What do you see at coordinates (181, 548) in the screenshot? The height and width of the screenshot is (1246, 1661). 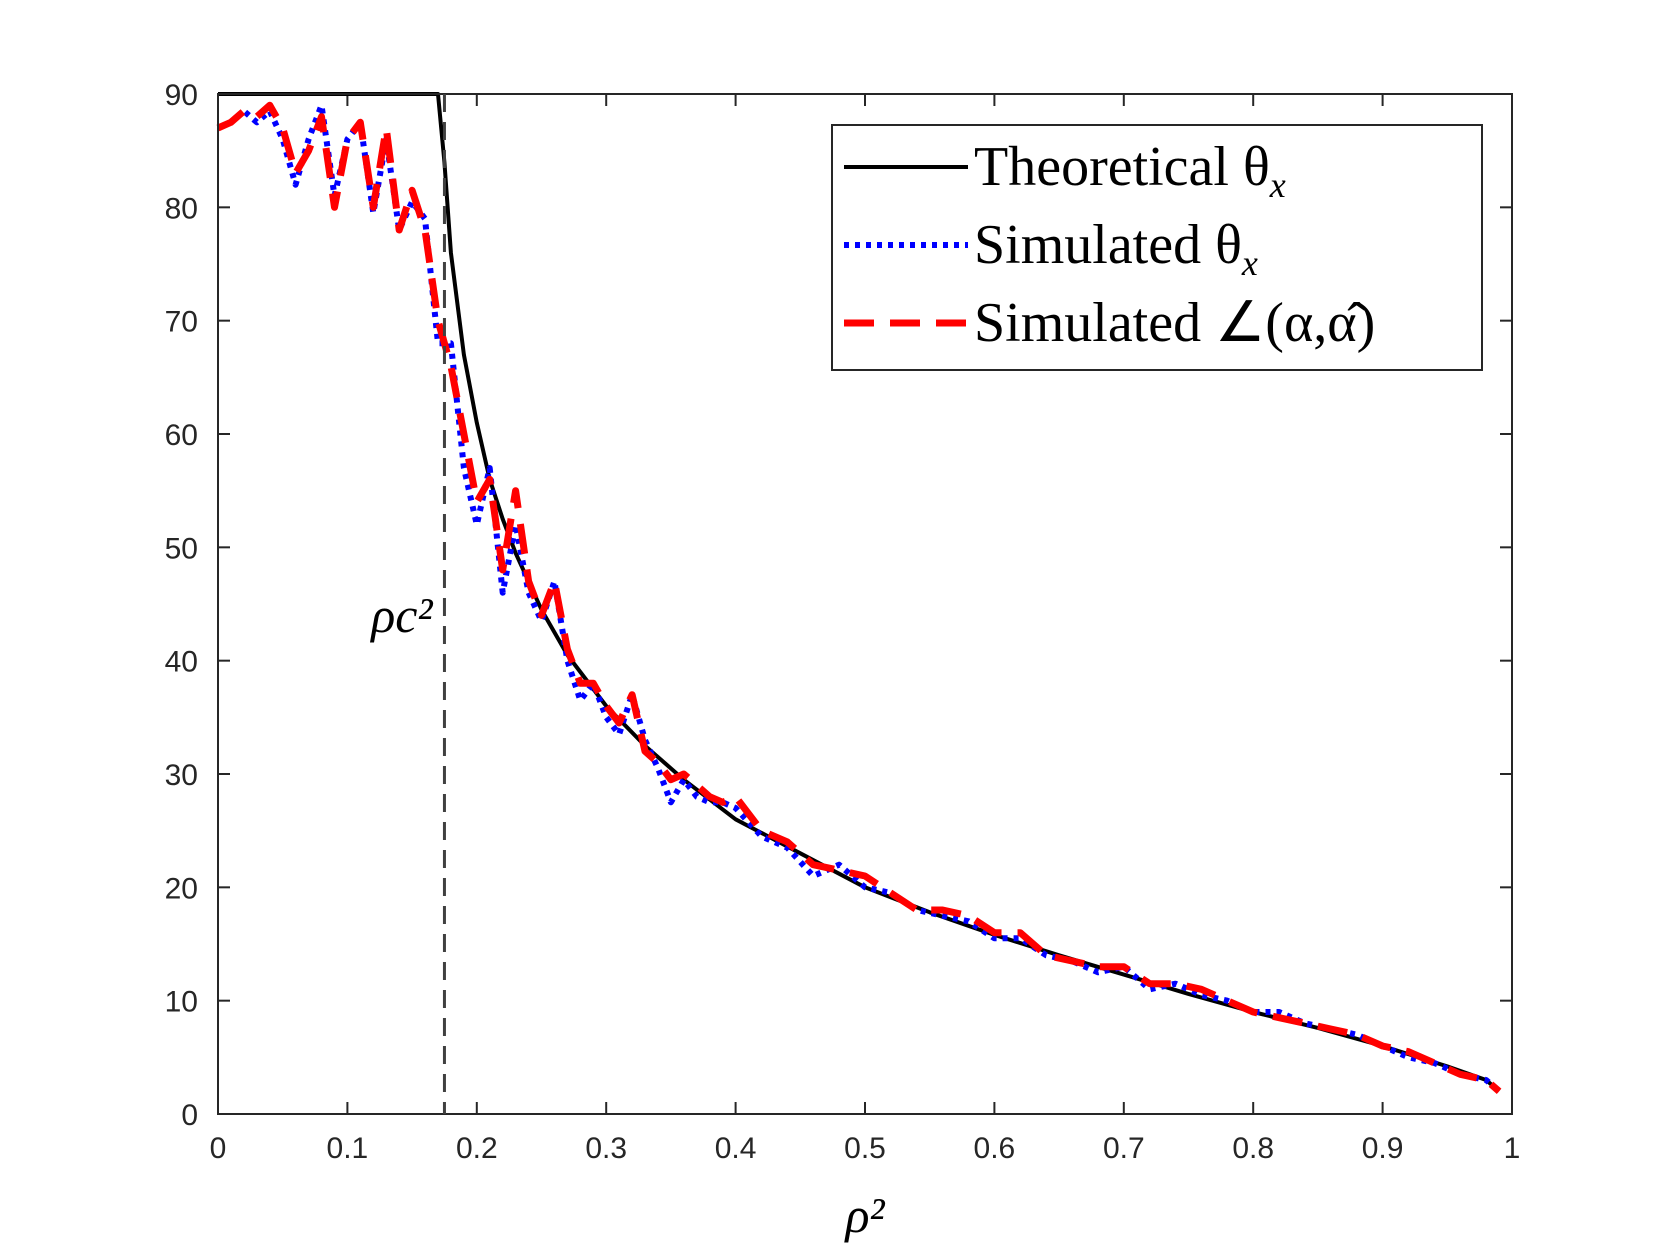 I see `y-tick-label: 50` at bounding box center [181, 548].